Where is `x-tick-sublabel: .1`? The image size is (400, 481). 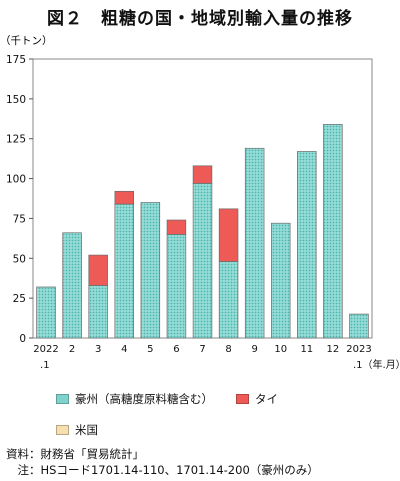 x-tick-sublabel: .1 is located at coordinates (45, 365).